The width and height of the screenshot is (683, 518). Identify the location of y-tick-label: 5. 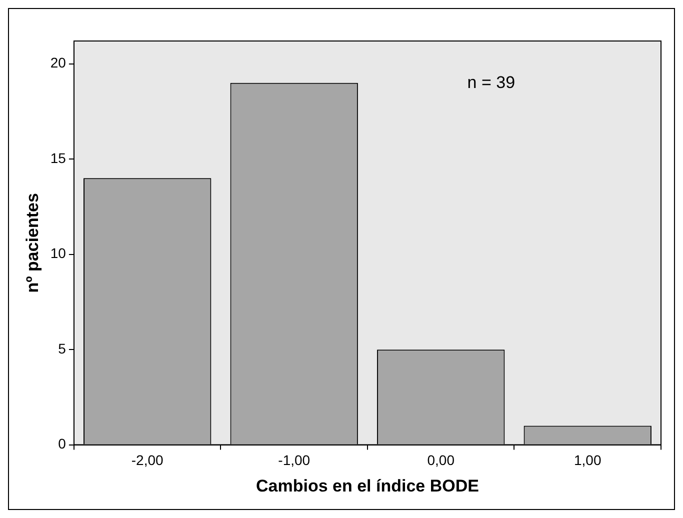
(62, 348).